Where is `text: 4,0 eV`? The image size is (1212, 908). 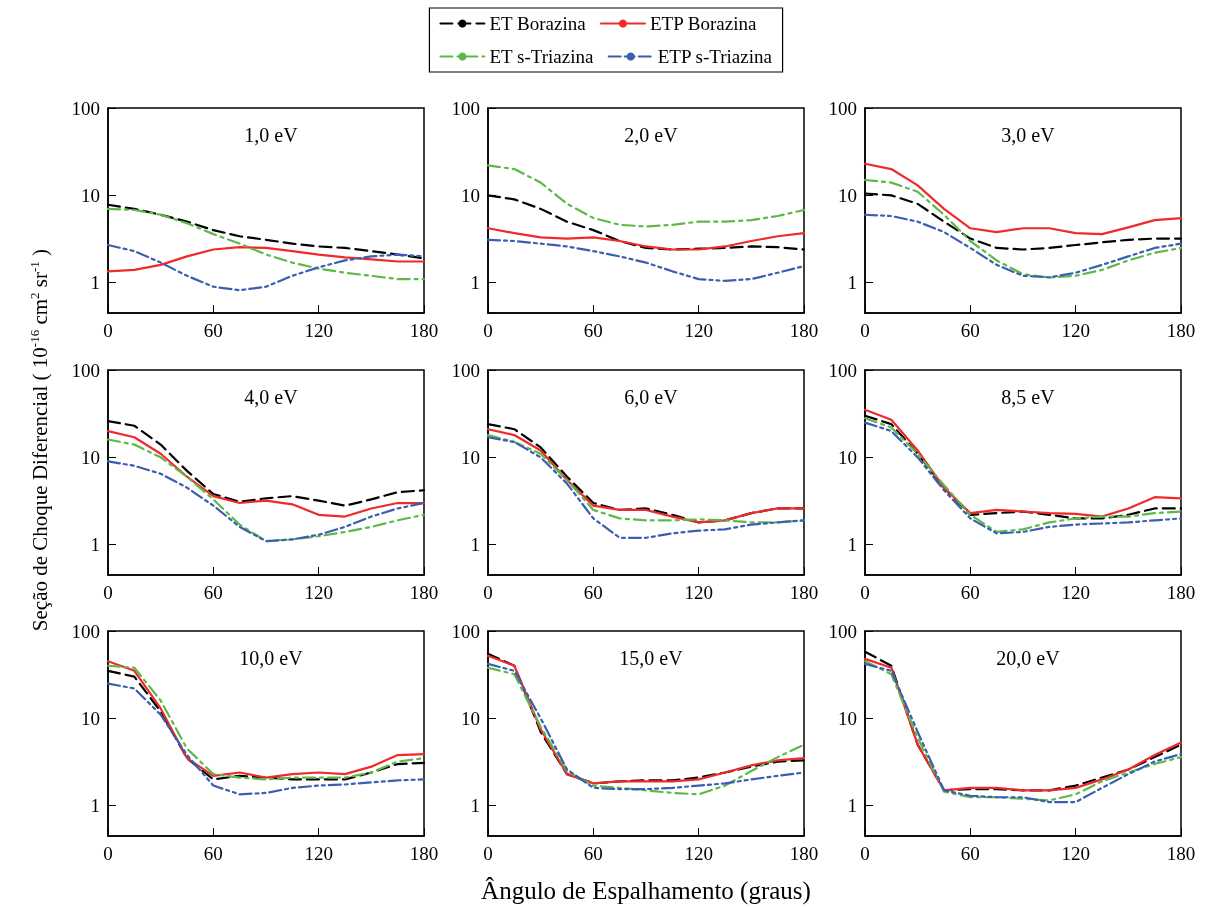 text: 4,0 eV is located at coordinates (271, 397).